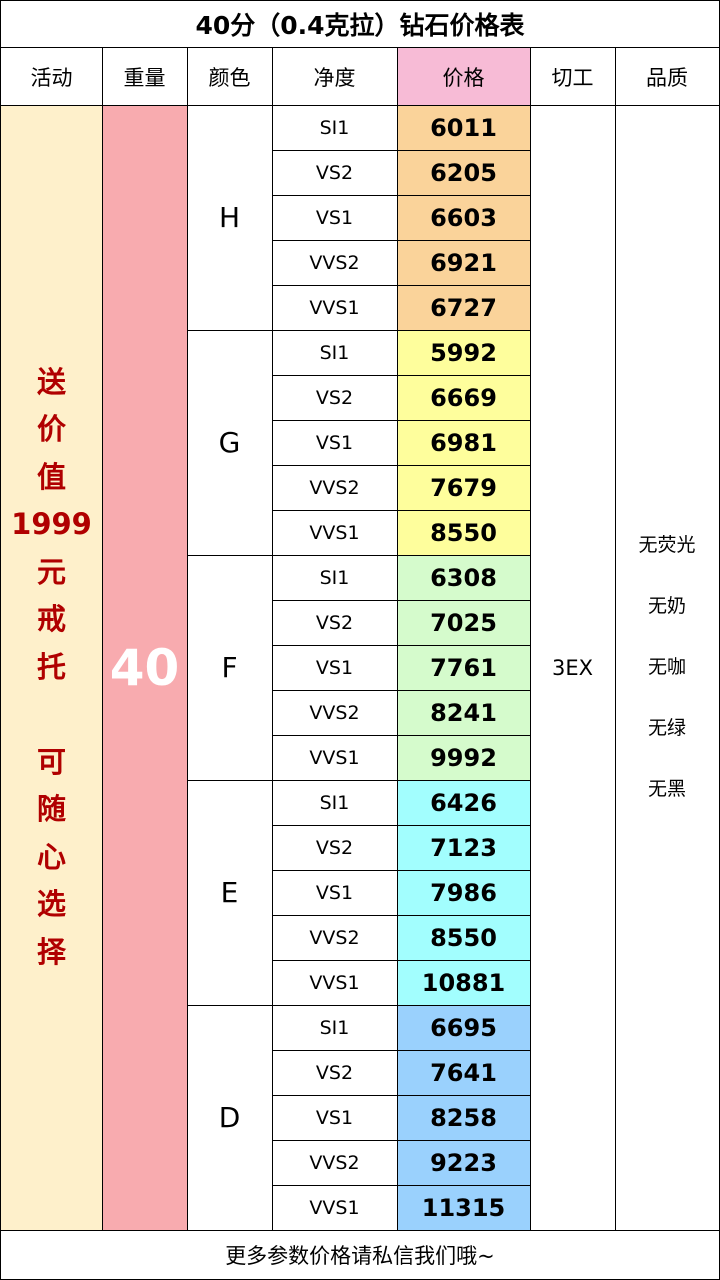  I want to click on price-cell: 6981, so click(463, 442).